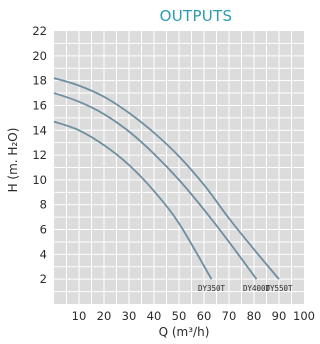  I want to click on y-tick-label: 22, so click(39, 31).